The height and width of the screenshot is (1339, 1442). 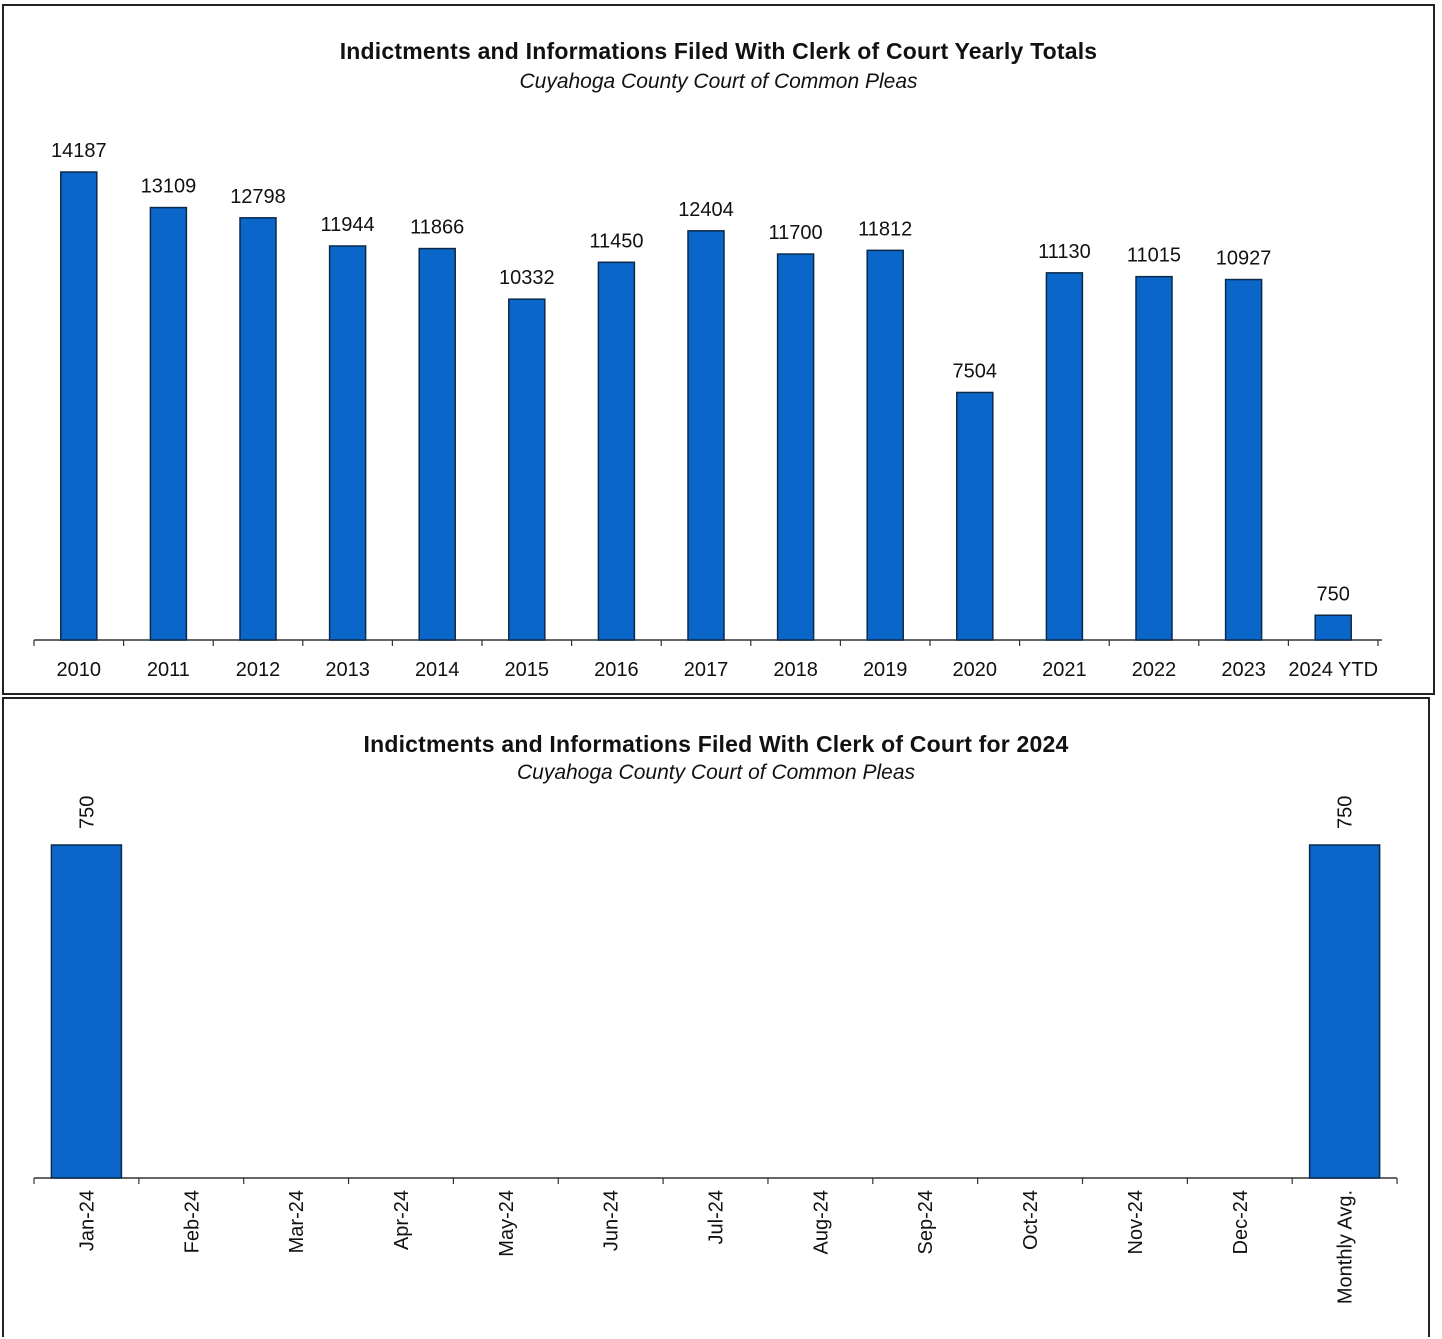 What do you see at coordinates (885, 670) in the screenshot?
I see `x-tick-label: 2019` at bounding box center [885, 670].